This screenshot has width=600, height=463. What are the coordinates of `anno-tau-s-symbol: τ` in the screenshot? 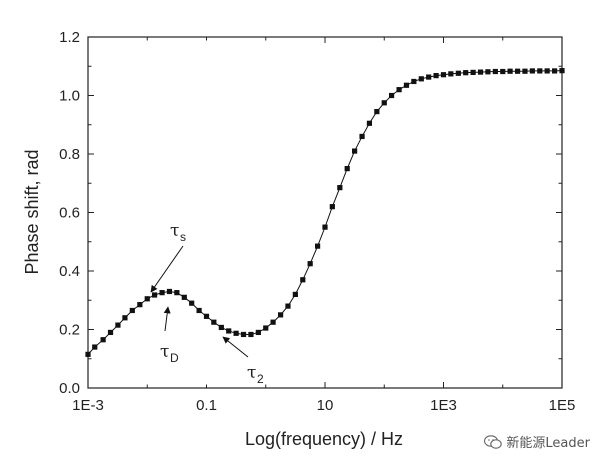 It's located at (174, 231).